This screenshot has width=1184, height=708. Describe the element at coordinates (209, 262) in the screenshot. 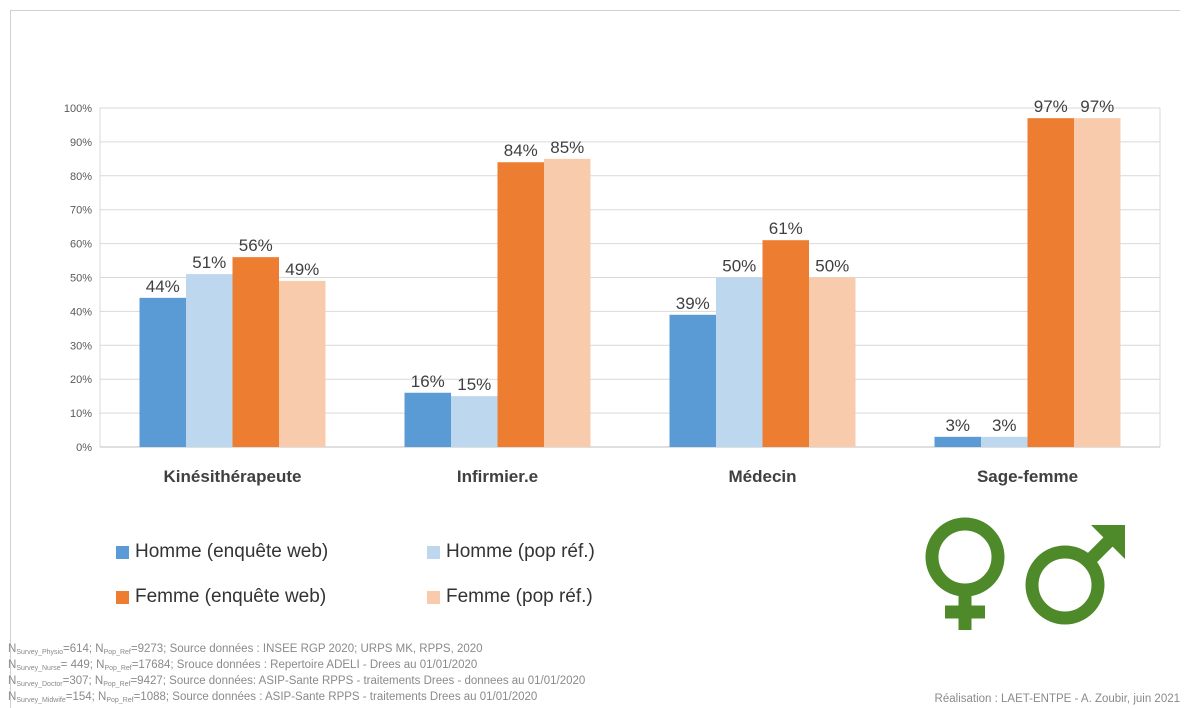

I see `data-label: 51%` at that location.